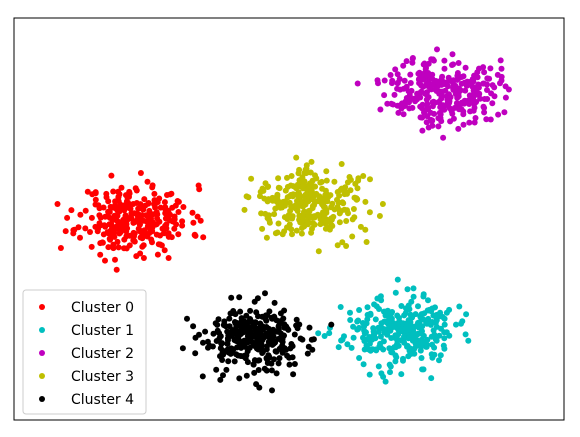 This screenshot has width=580, height=437. What do you see at coordinates (102, 331) in the screenshot?
I see `legend-label: Cluster 1` at bounding box center [102, 331].